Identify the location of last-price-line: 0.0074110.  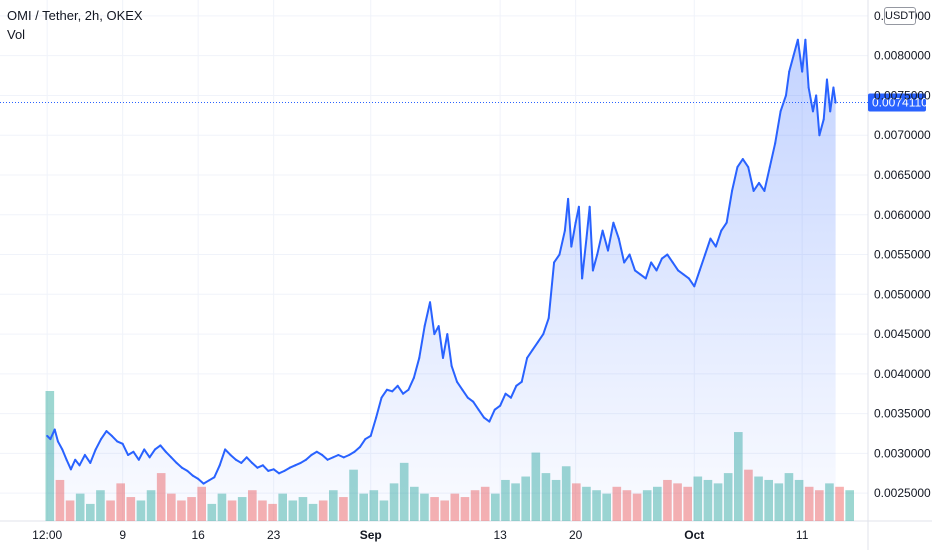
(464, 102).